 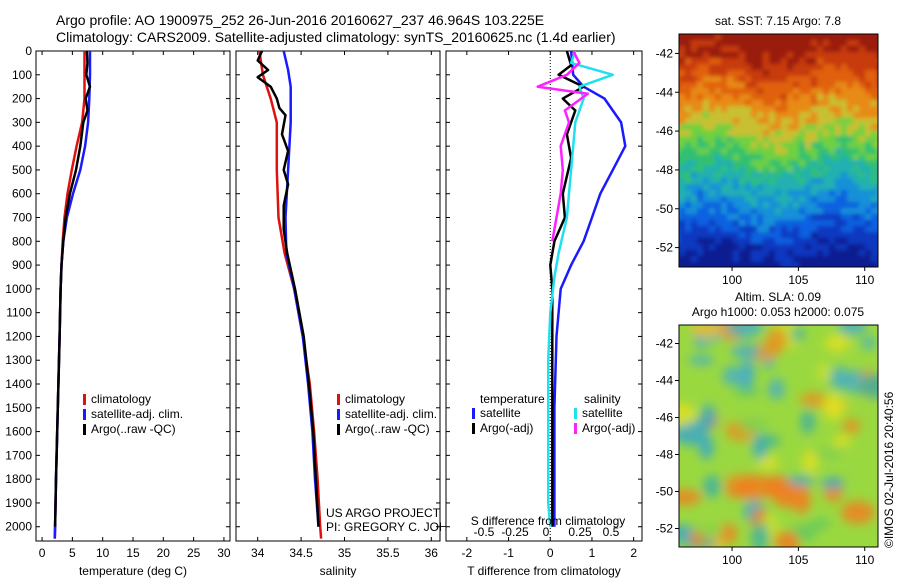 What do you see at coordinates (18, 527) in the screenshot?
I see `y-tick-label: 2000` at bounding box center [18, 527].